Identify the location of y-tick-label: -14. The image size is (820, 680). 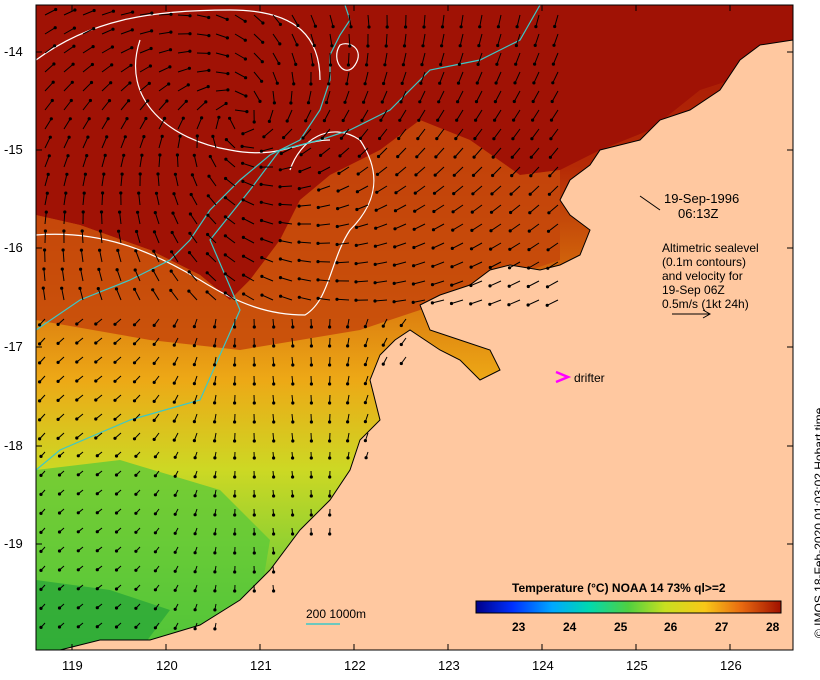
(13, 51).